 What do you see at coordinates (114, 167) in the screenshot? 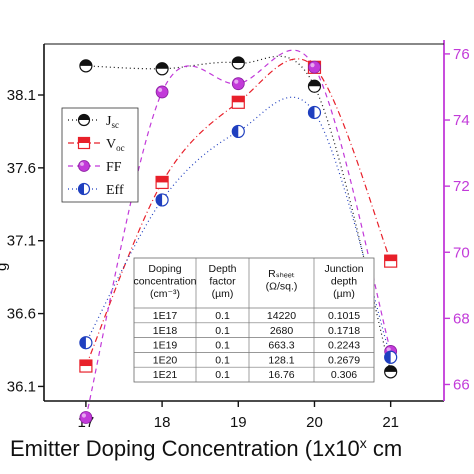
I see `legend-label: FF` at bounding box center [114, 167].